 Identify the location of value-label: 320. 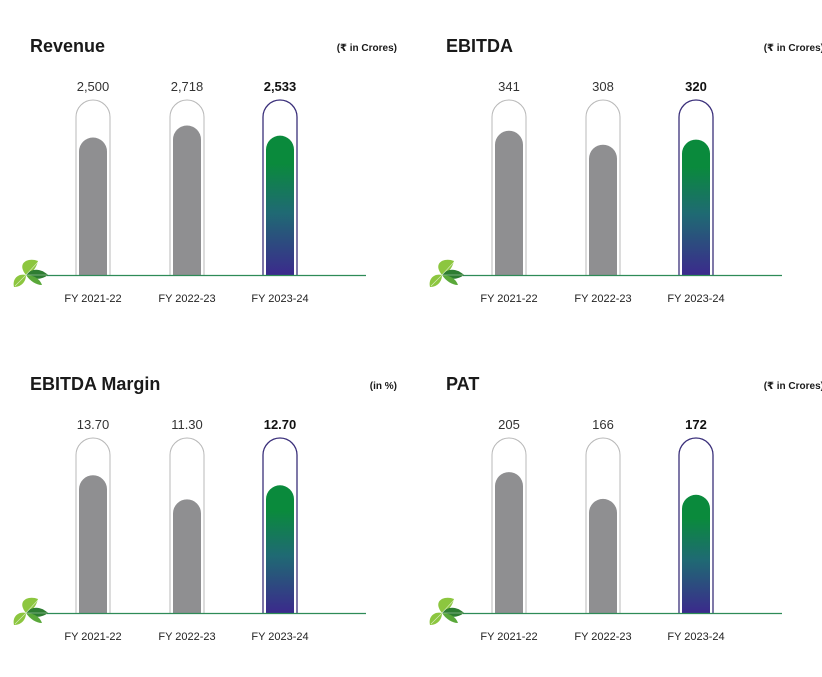
(696, 86).